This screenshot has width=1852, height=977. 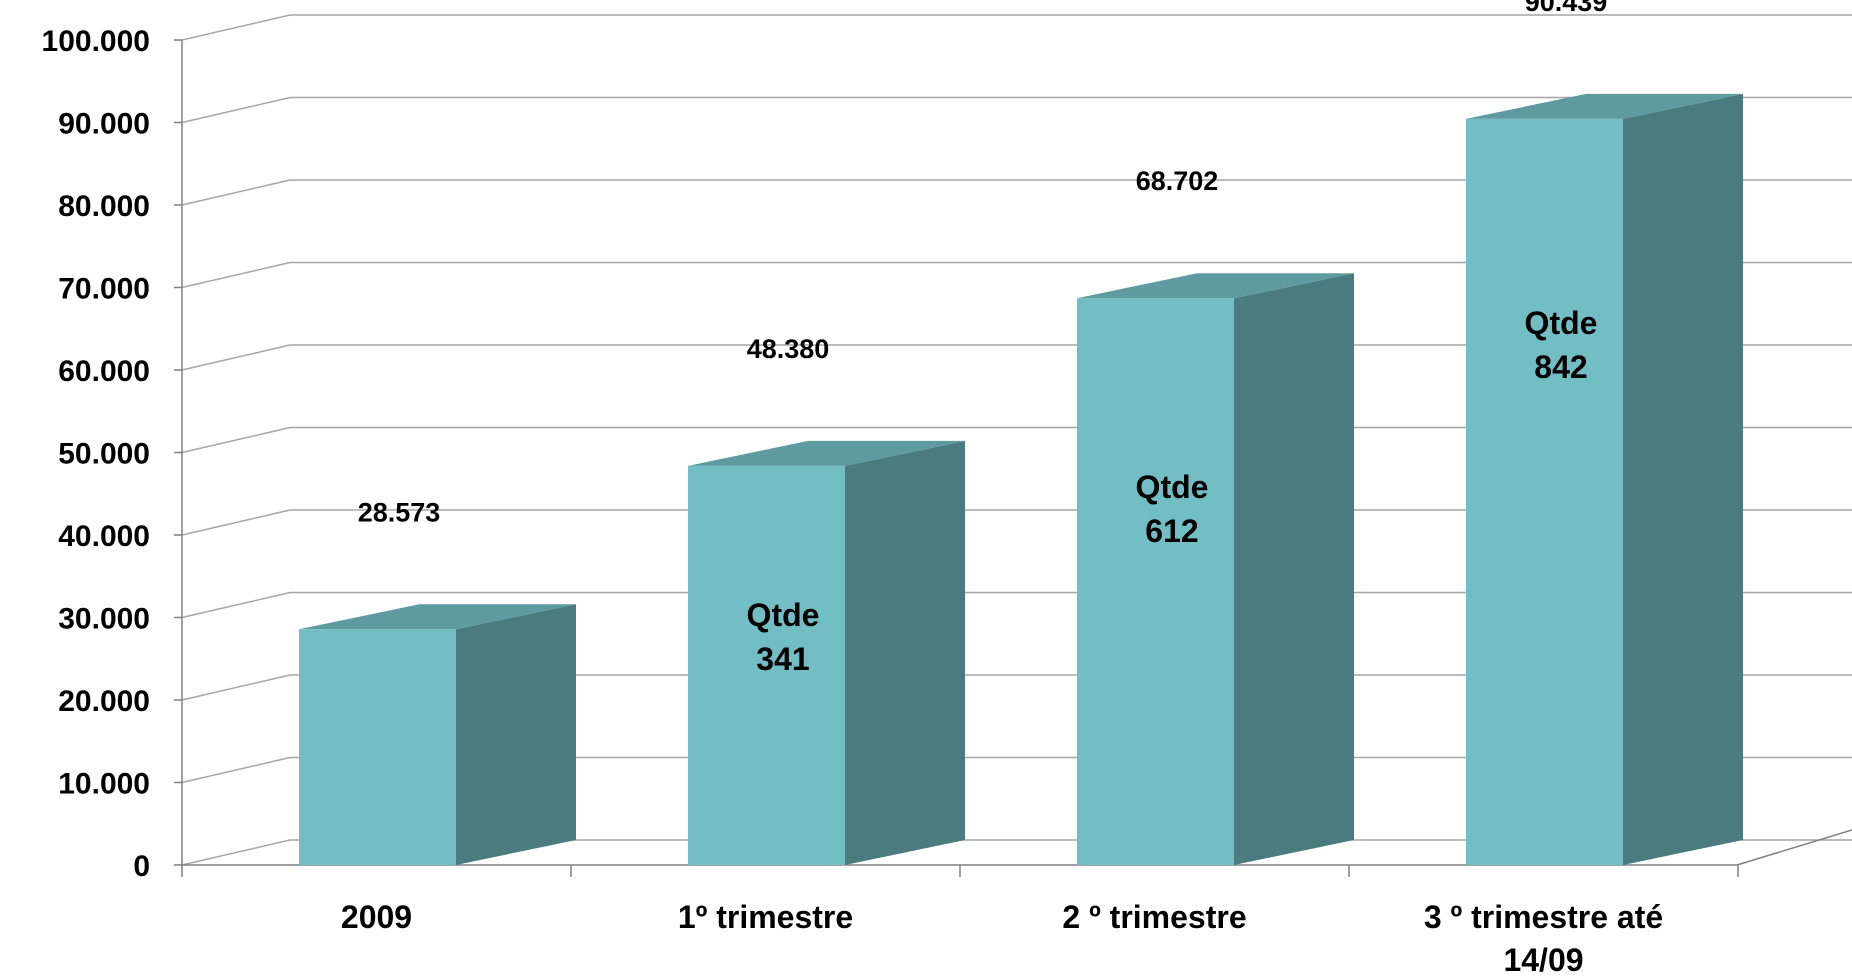 I want to click on x-tick-label: 1º trimestre, so click(x=765, y=917).